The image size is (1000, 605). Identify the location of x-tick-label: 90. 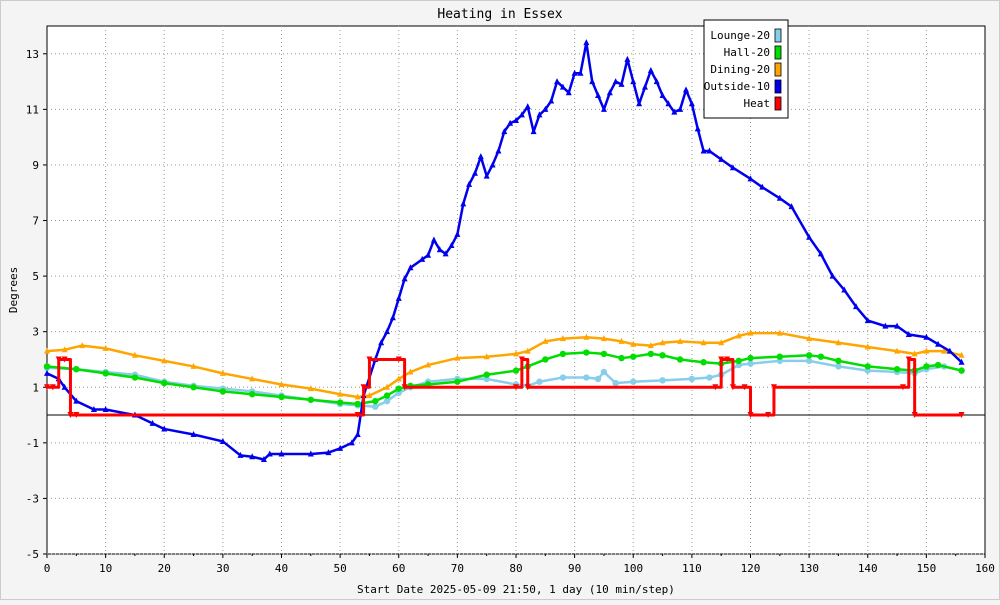
(574, 568).